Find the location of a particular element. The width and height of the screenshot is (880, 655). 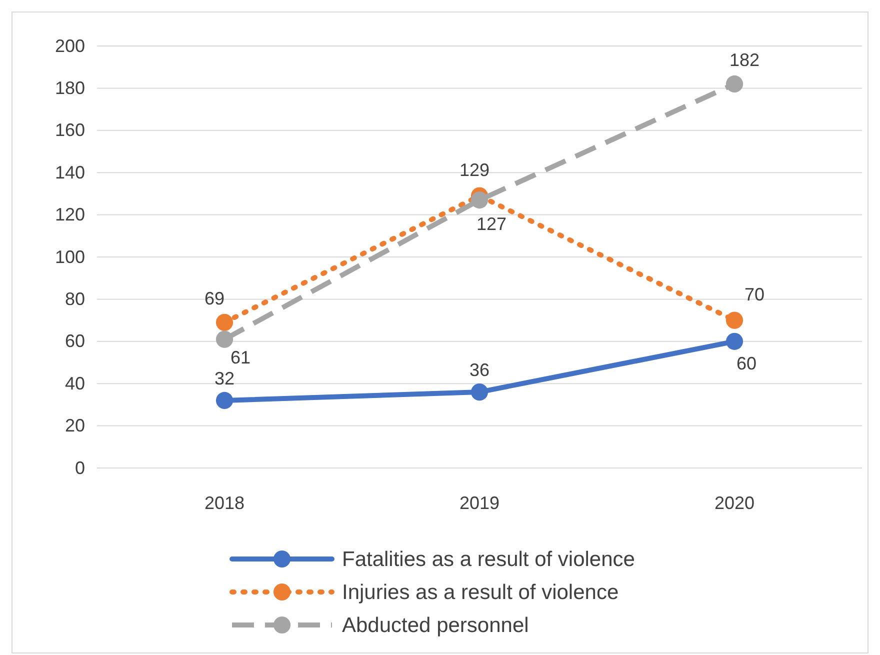

y-tick-label: 160 is located at coordinates (69, 130).